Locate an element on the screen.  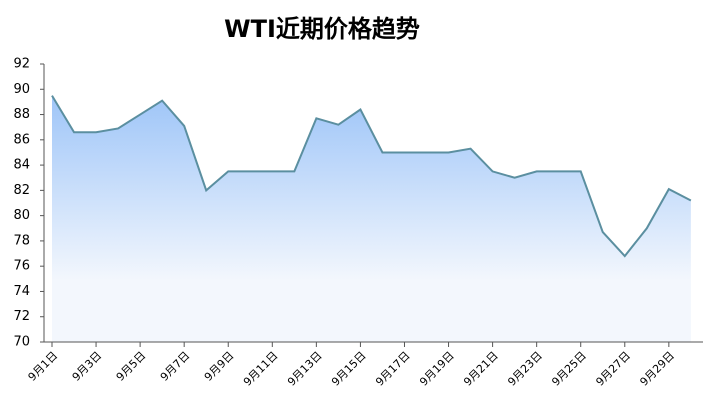
x-tick-label: 9月1日 is located at coordinates (43, 366).